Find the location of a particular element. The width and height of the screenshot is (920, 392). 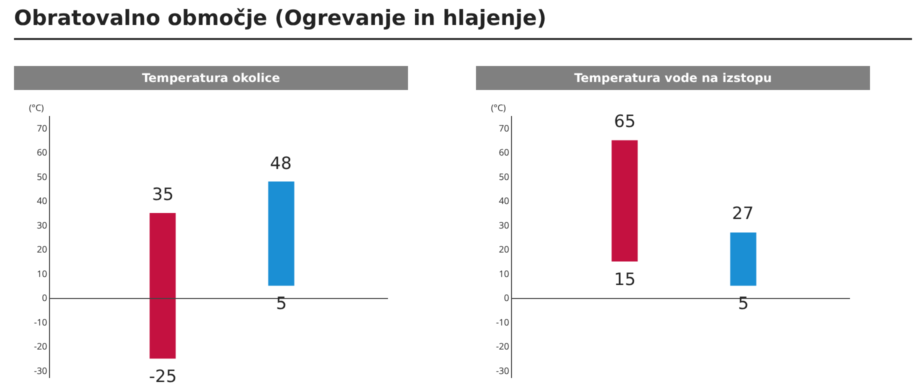

chart-title: Temperatura vode na izstopu is located at coordinates (673, 78).